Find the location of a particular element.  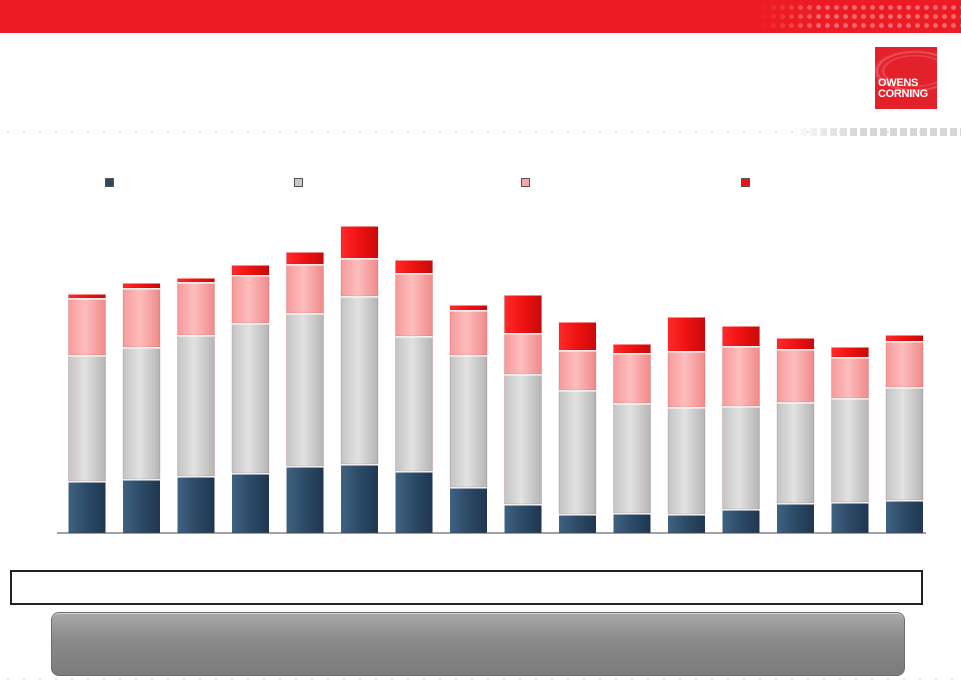

bar-10-gray-separator is located at coordinates (577, 390).